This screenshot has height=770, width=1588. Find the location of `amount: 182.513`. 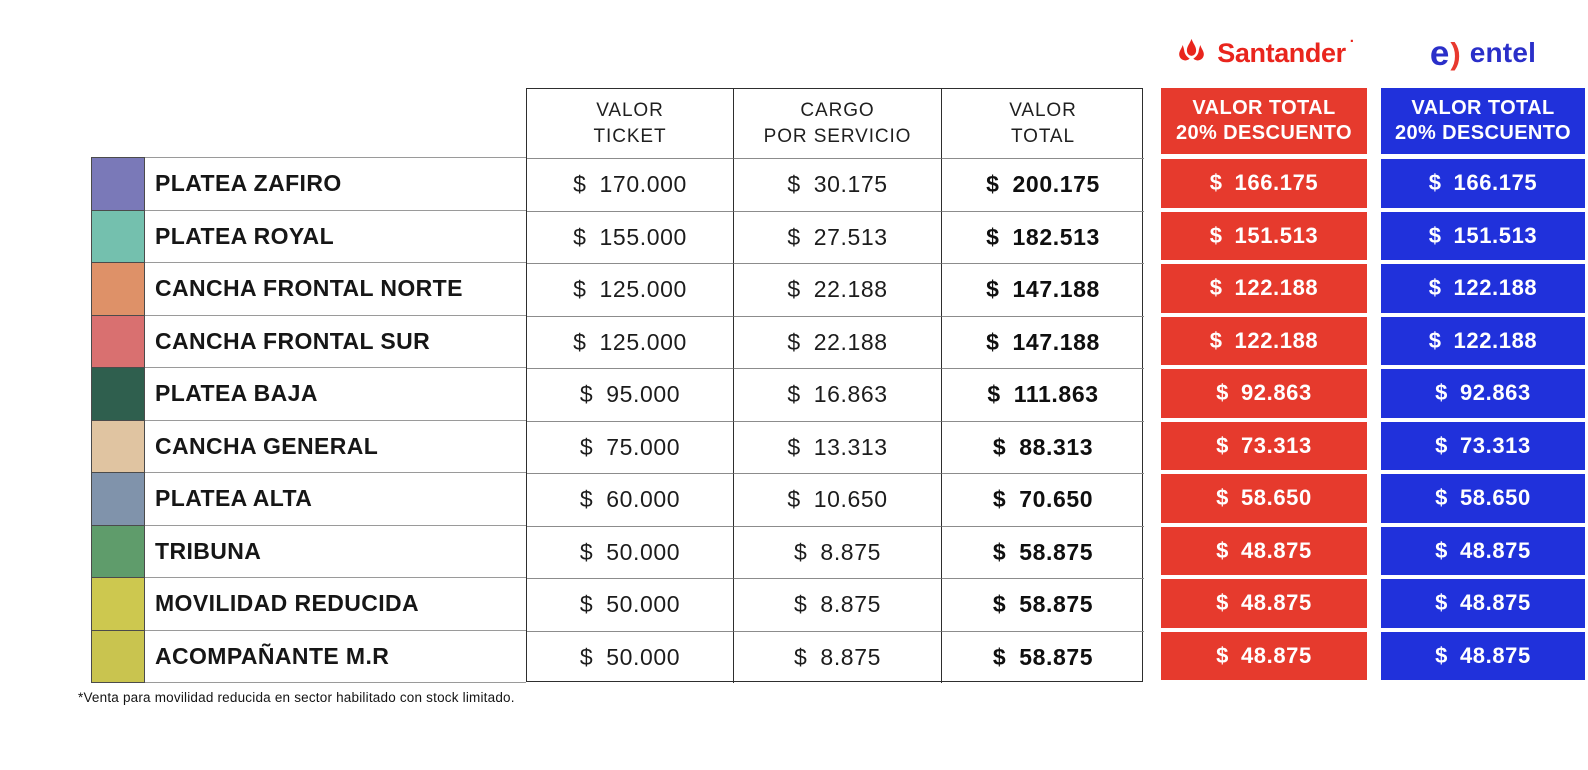

amount: 182.513 is located at coordinates (1056, 236).